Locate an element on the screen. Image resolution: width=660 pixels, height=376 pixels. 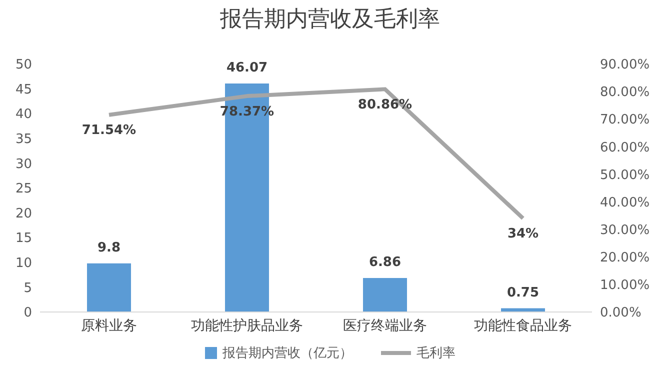
y2-tick-label: 80.00% is located at coordinates (625, 92).